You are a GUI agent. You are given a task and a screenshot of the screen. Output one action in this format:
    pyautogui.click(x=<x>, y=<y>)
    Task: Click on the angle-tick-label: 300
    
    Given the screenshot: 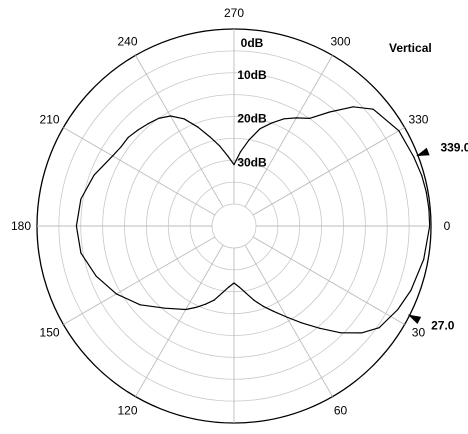 What is the action you would take?
    pyautogui.click(x=340, y=42)
    